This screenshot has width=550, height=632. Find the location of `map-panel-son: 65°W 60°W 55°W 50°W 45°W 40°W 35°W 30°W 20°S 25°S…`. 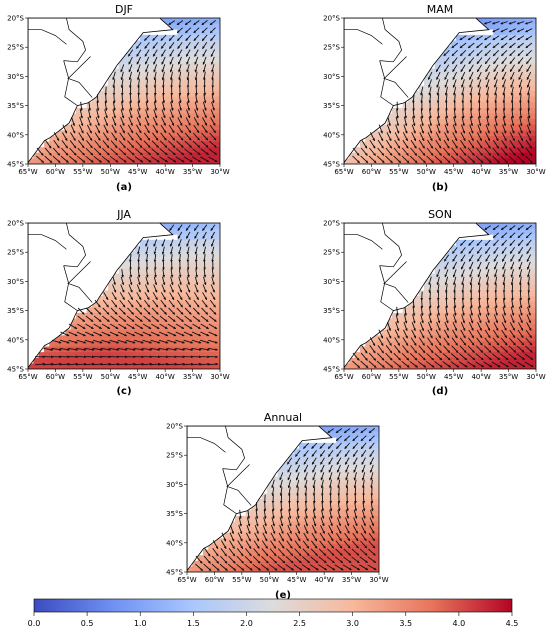

map-panel-son: 65°W 60°W 55°W 50°W 45°W 40°W 35°W 30°W 20°S 25°S… is located at coordinates (434, 302).